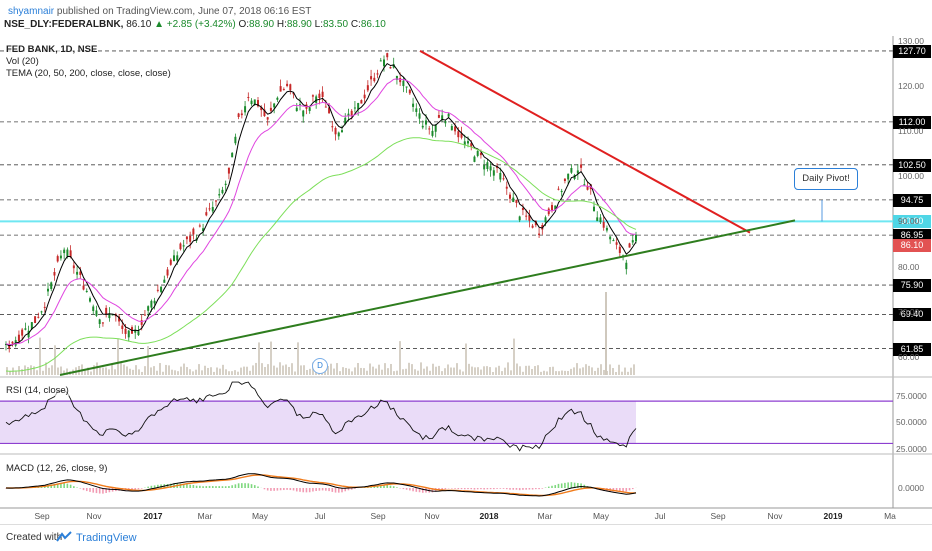 This screenshot has height=551, width=932. What do you see at coordinates (88, 73) in the screenshot?
I see `tema-legend: TEMA (20, 50, 200, close, close, close)` at bounding box center [88, 73].